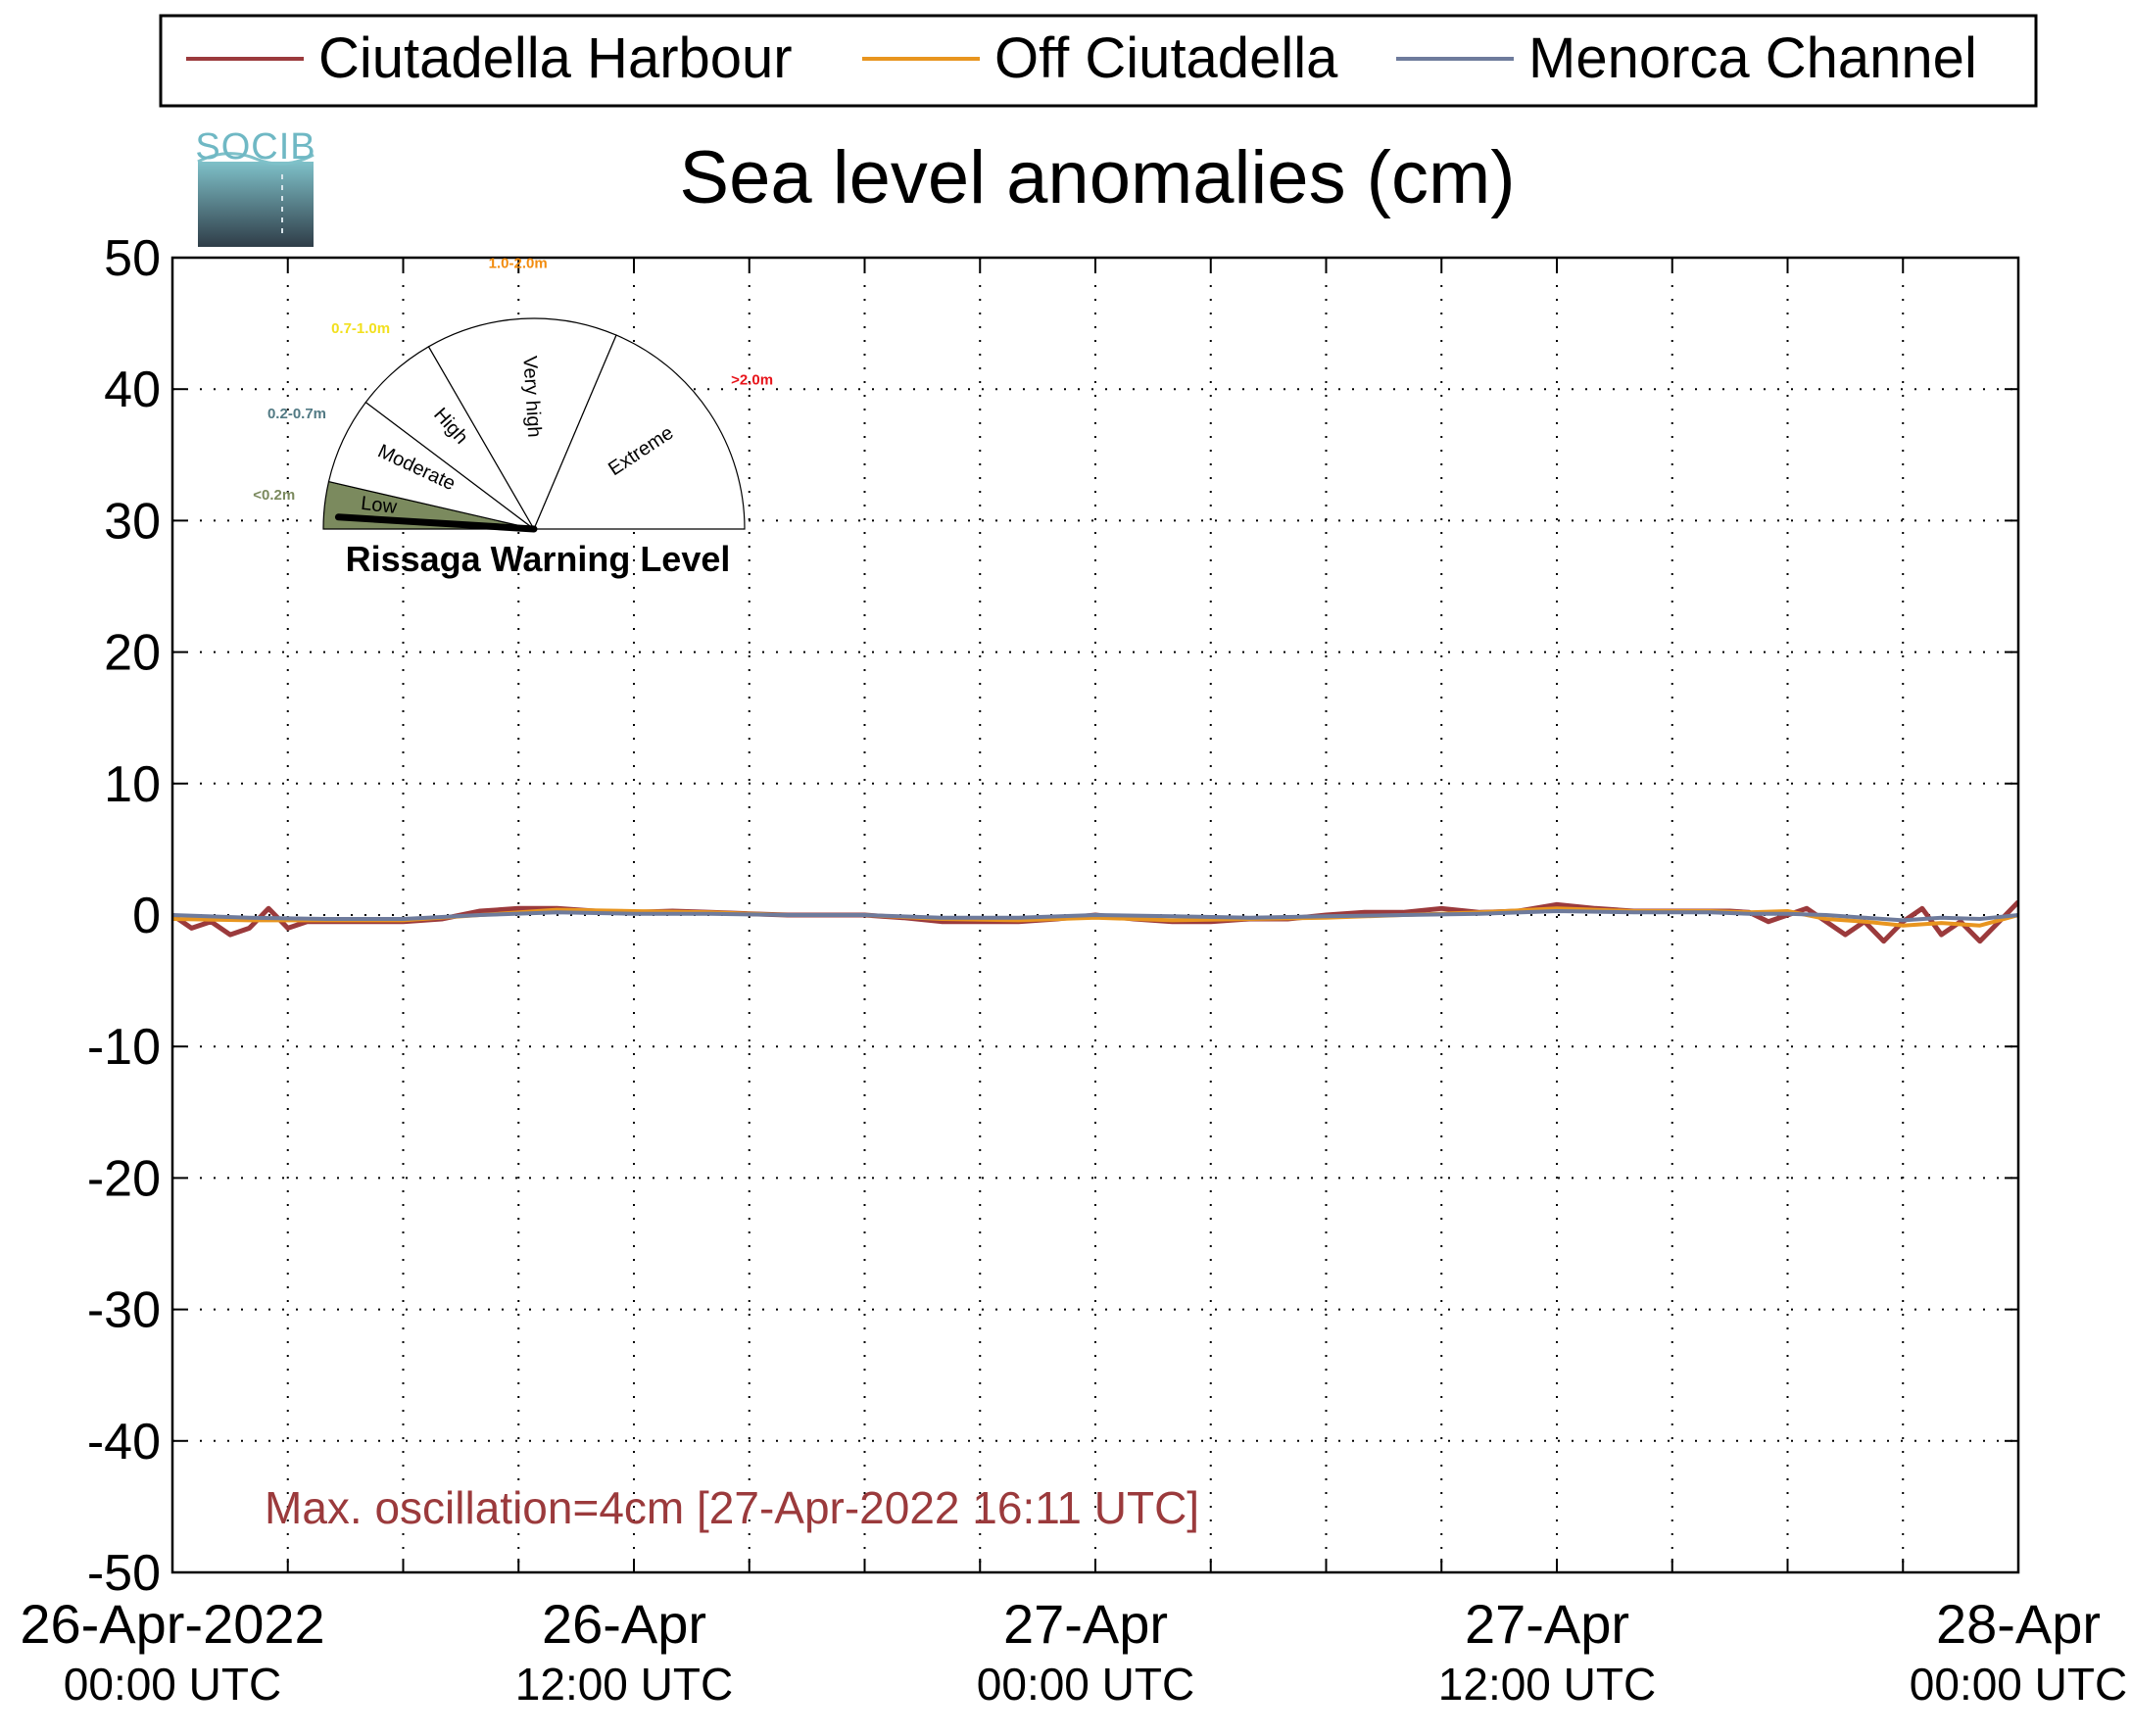 This screenshot has width=2131, height=1736. I want to click on chart-title: Sea level anomalies (cm), so click(1097, 177).